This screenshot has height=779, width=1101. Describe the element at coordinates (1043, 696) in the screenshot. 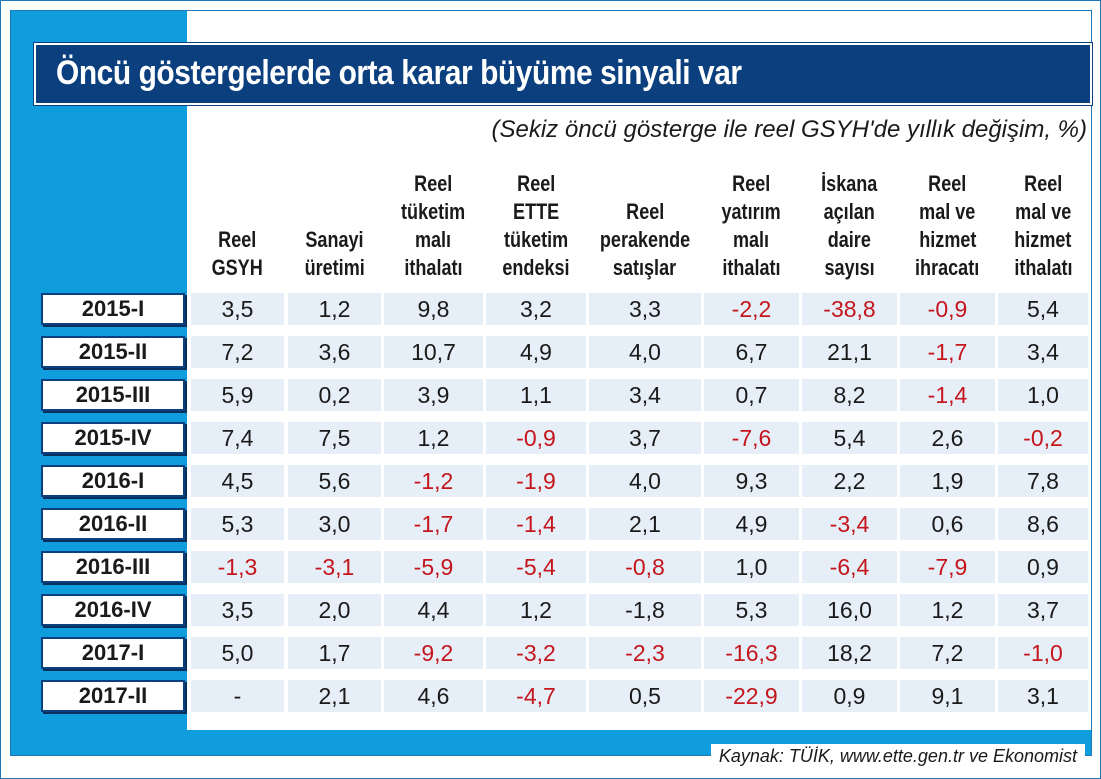

I see `table-cell: 3,1` at that location.